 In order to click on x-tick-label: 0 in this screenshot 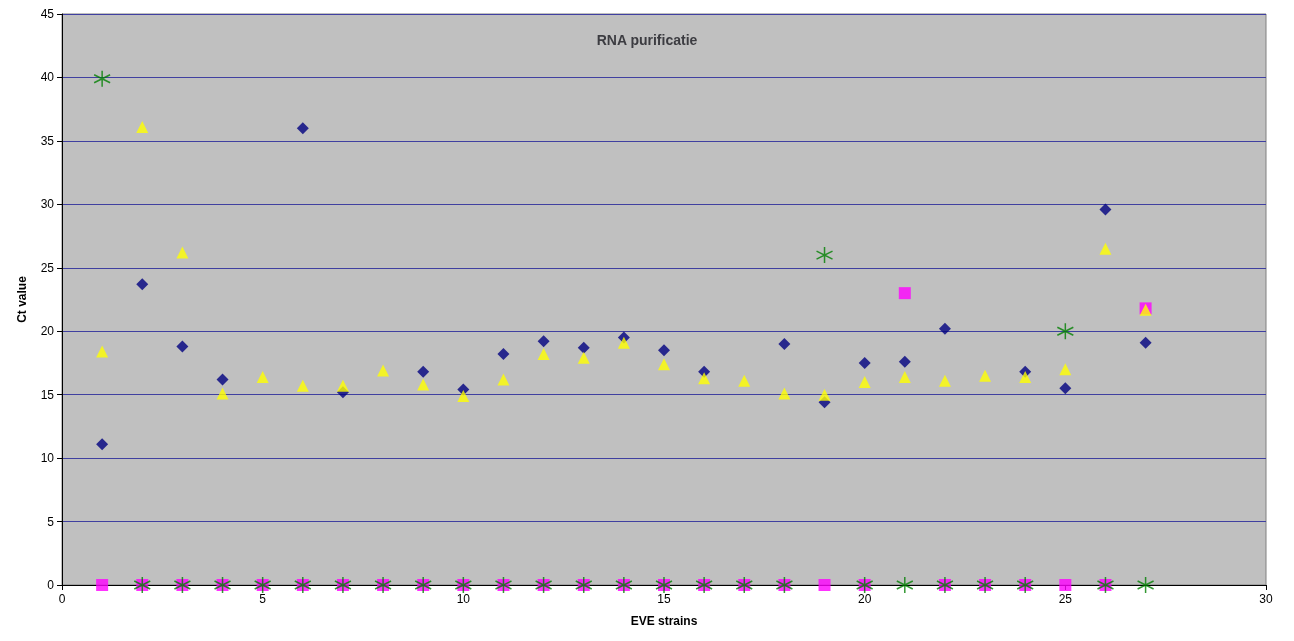, I will do `click(62, 599)`.